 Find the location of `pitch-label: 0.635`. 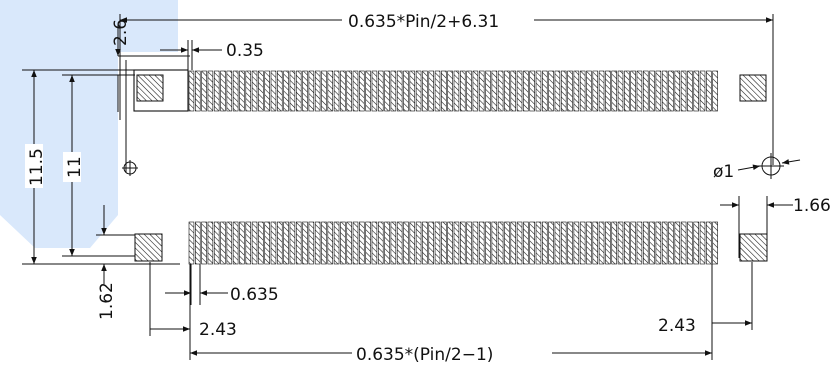

pitch-label: 0.635 is located at coordinates (254, 295).